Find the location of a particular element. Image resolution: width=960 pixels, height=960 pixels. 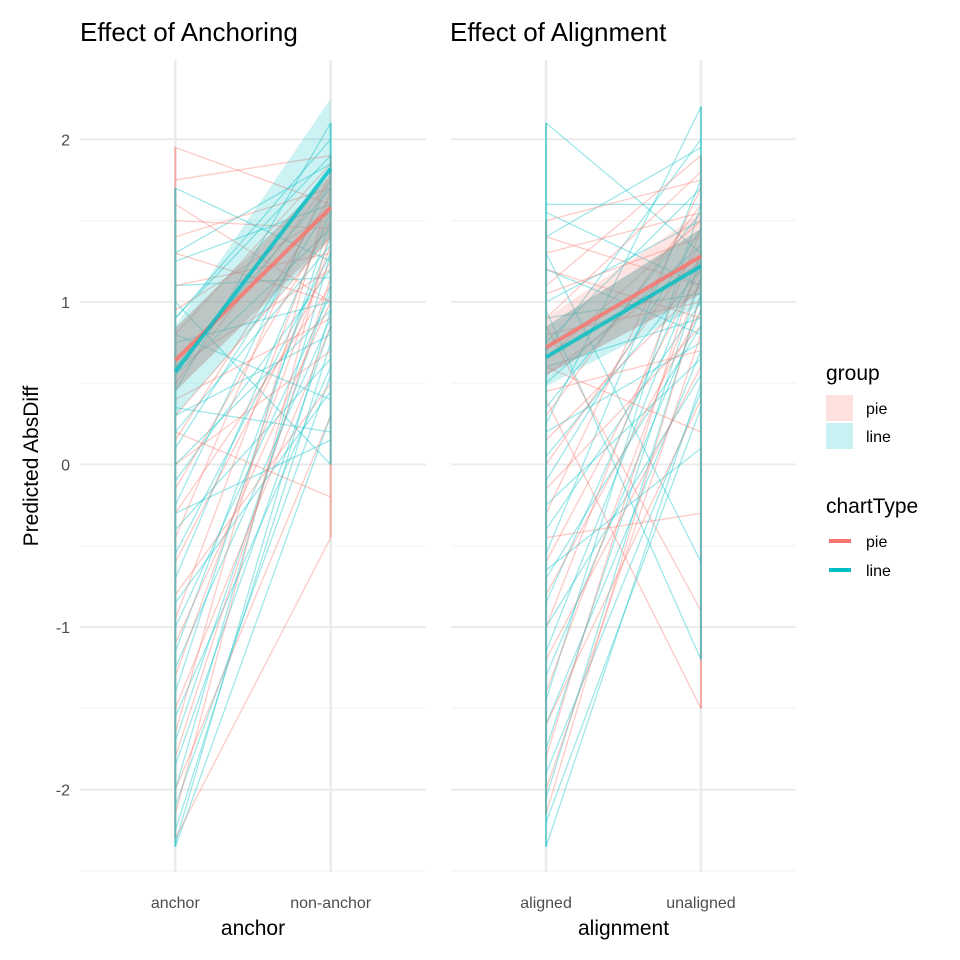

y-axis-title: Predicted AbsDiff is located at coordinates (31, 465).